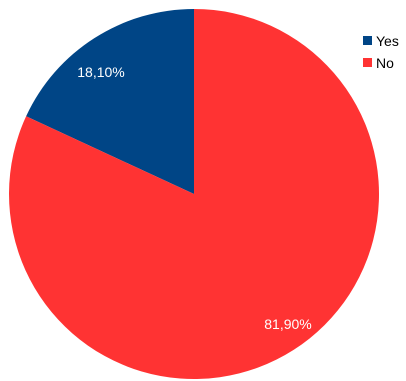 The image size is (406, 381). I want to click on slice-label-no: 81,90%, so click(287, 324).